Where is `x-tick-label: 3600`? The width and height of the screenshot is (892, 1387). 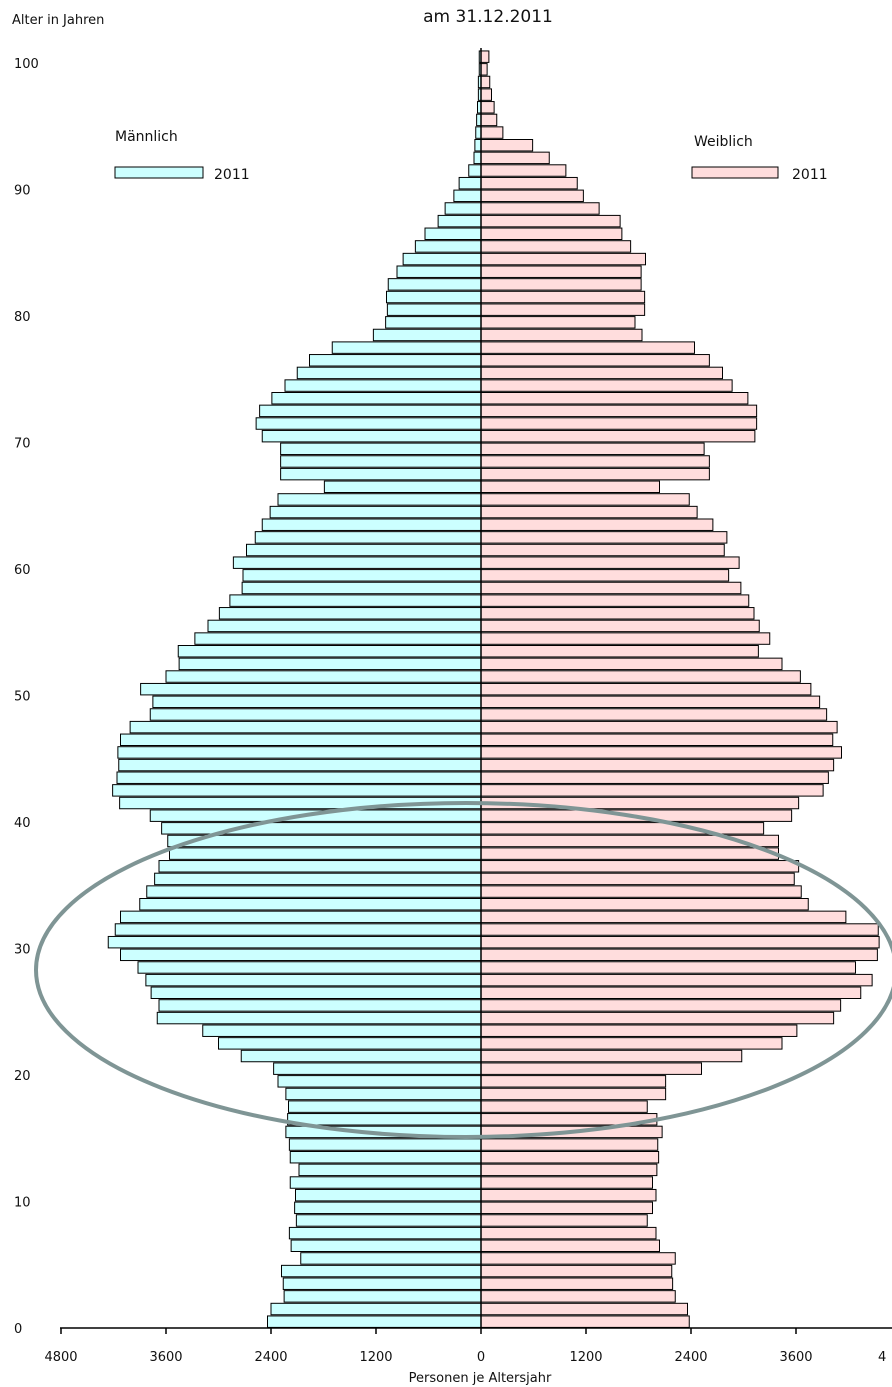
x-tick-label: 3600 is located at coordinates (165, 1357).